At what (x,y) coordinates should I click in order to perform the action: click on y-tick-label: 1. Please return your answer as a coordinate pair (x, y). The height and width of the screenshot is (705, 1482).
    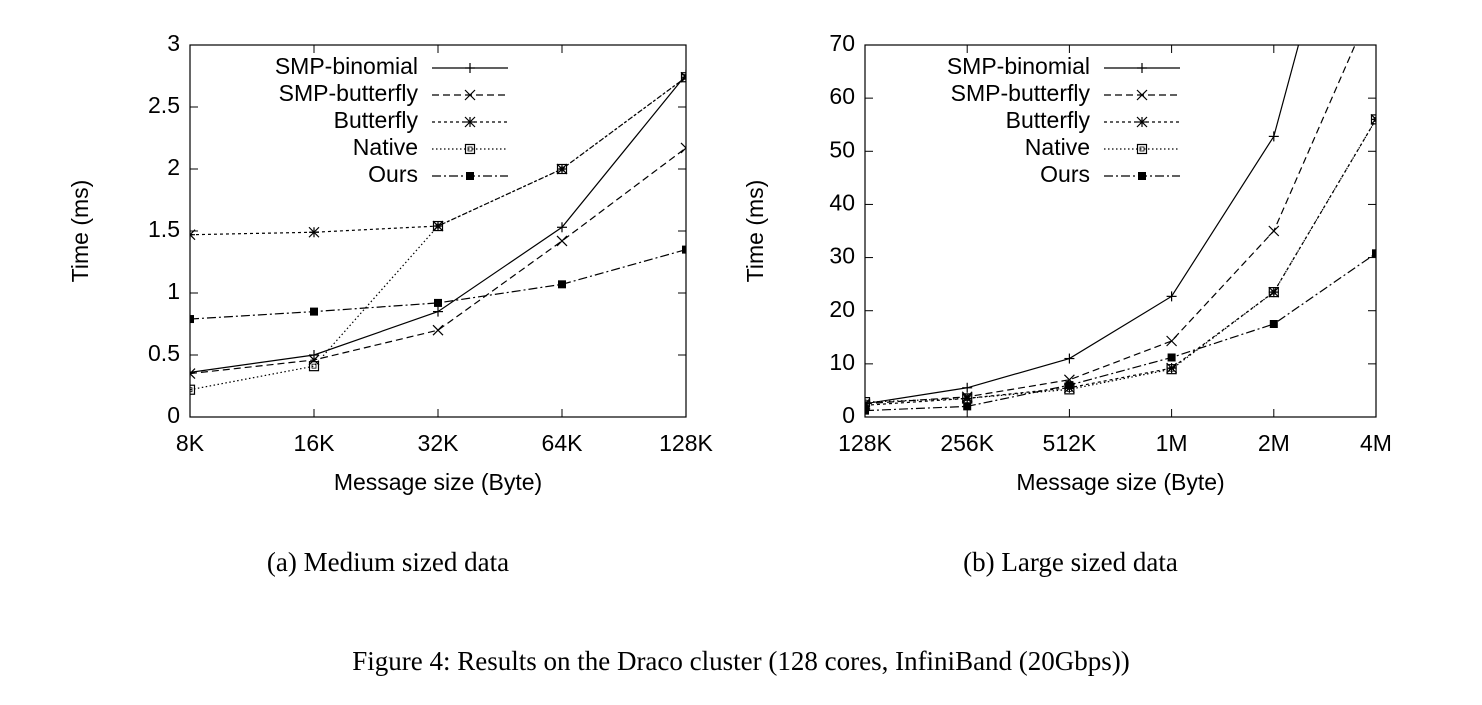
    Looking at the image, I should click on (173, 291).